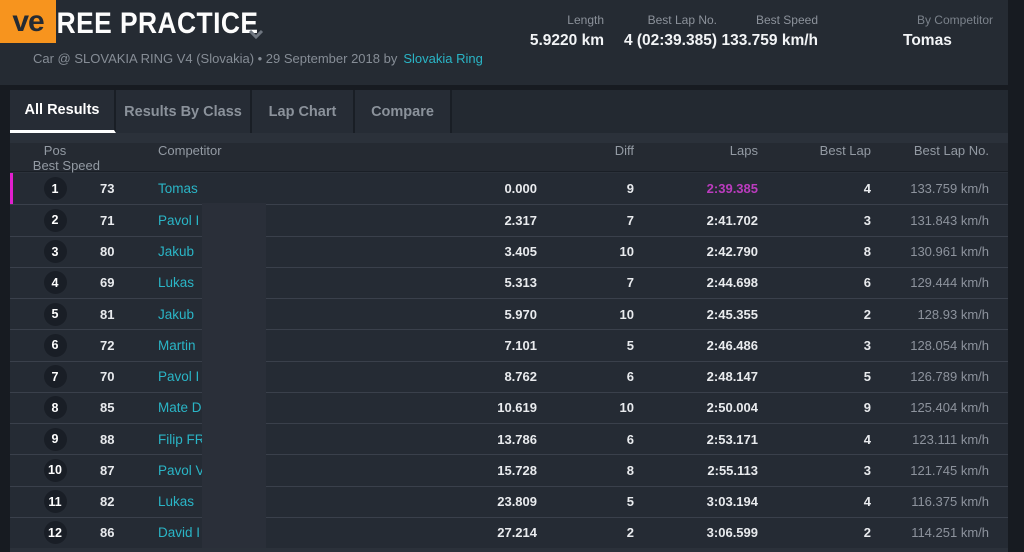  Describe the element at coordinates (732, 283) in the screenshot. I see `best-lap-cell: 2:44.698` at that location.